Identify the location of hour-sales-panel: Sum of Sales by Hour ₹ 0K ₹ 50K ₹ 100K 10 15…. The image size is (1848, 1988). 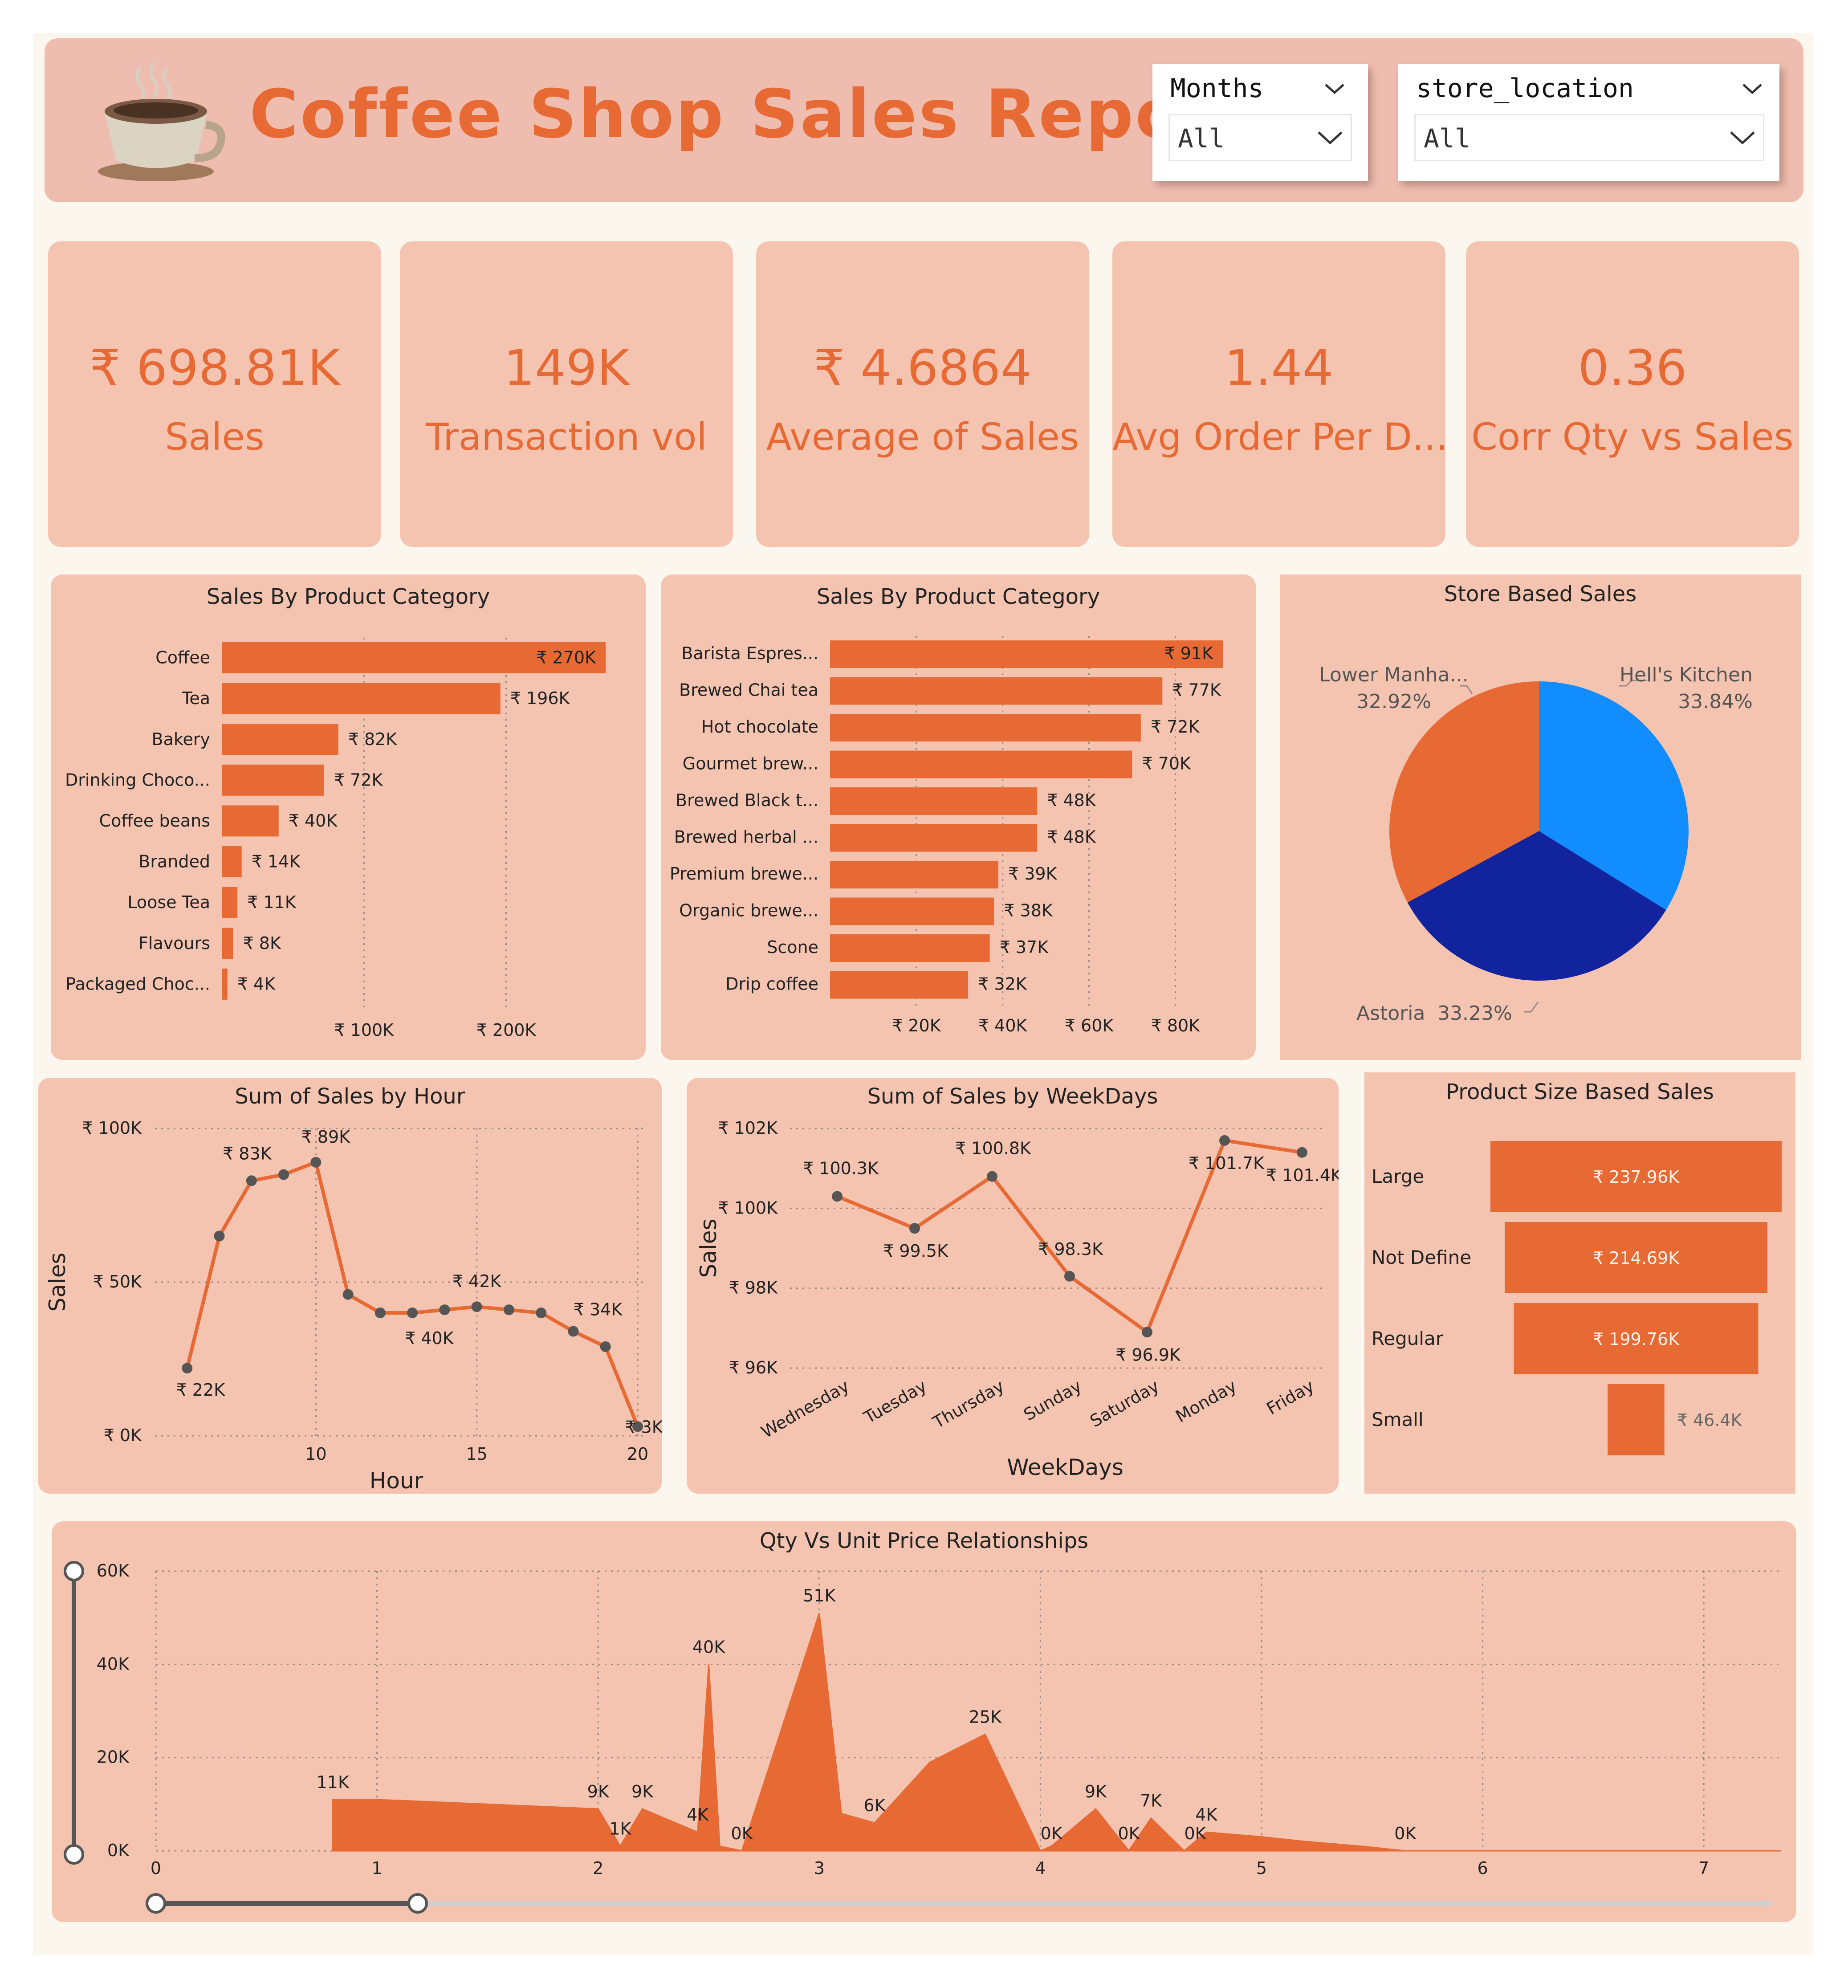
(350, 1286).